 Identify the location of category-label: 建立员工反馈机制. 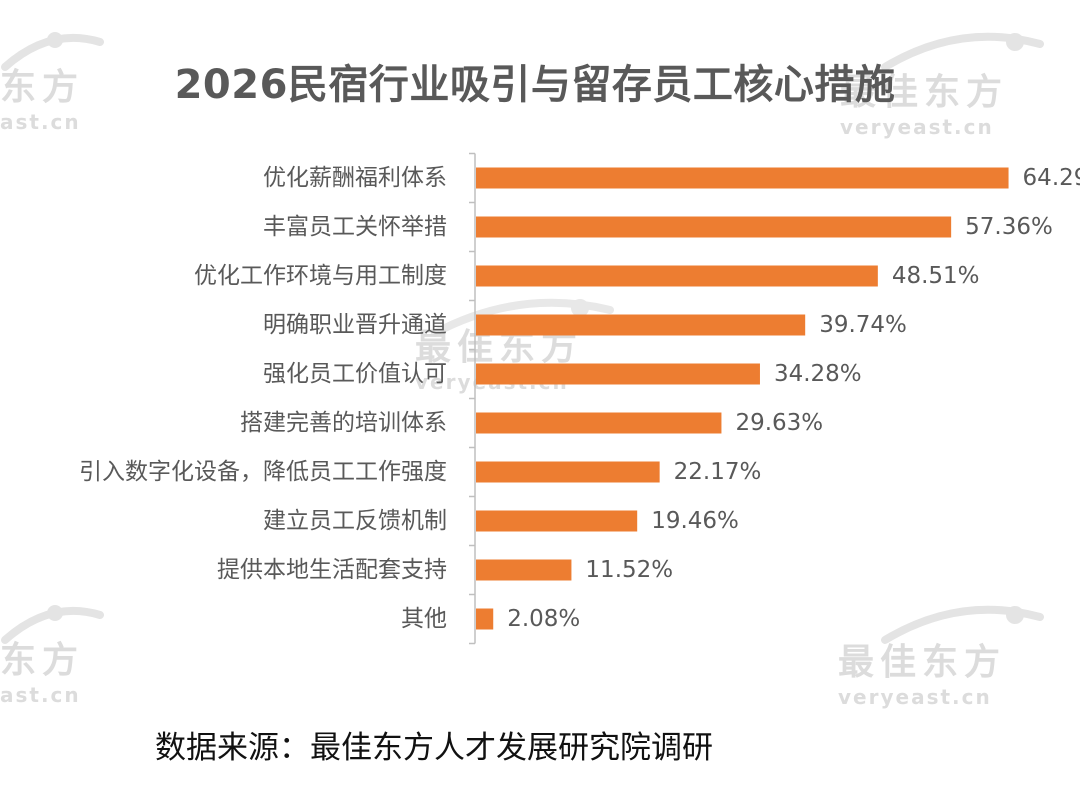
(355, 521).